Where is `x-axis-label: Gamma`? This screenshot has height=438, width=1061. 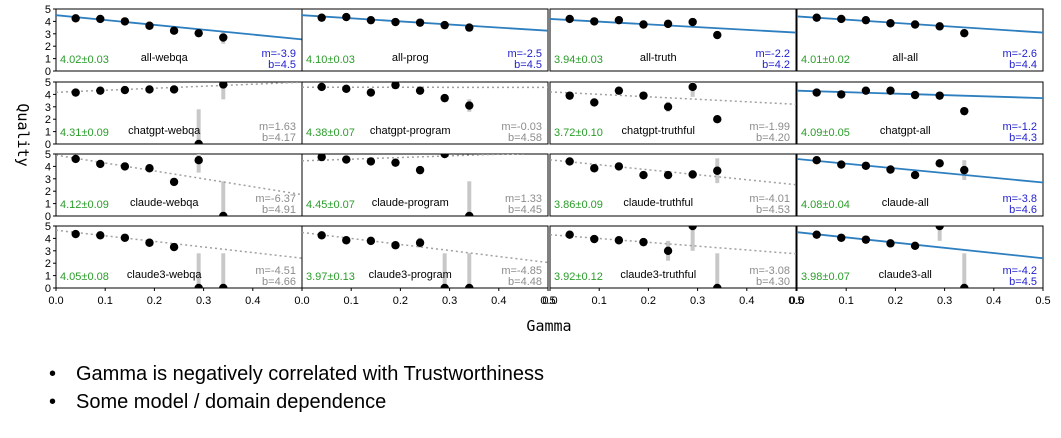 x-axis-label: Gamma is located at coordinates (548, 326).